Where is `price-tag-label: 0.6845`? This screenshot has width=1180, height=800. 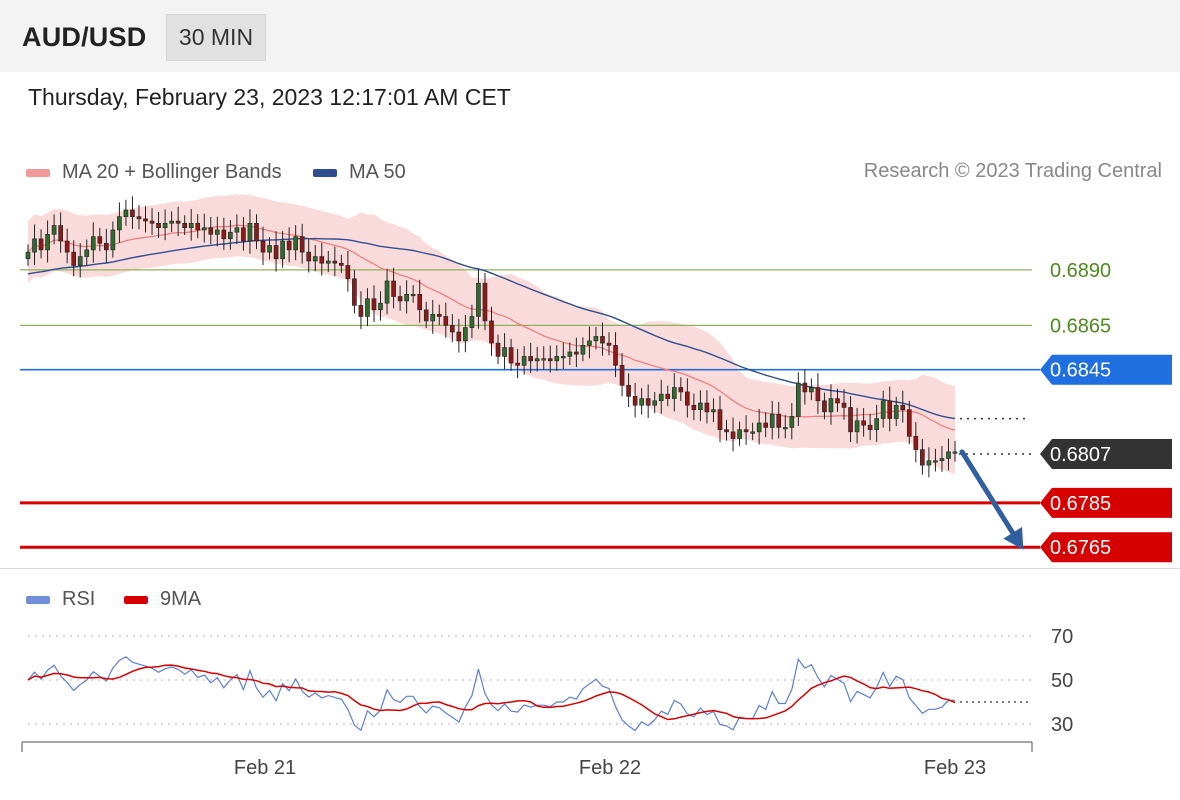 price-tag-label: 0.6845 is located at coordinates (1080, 371).